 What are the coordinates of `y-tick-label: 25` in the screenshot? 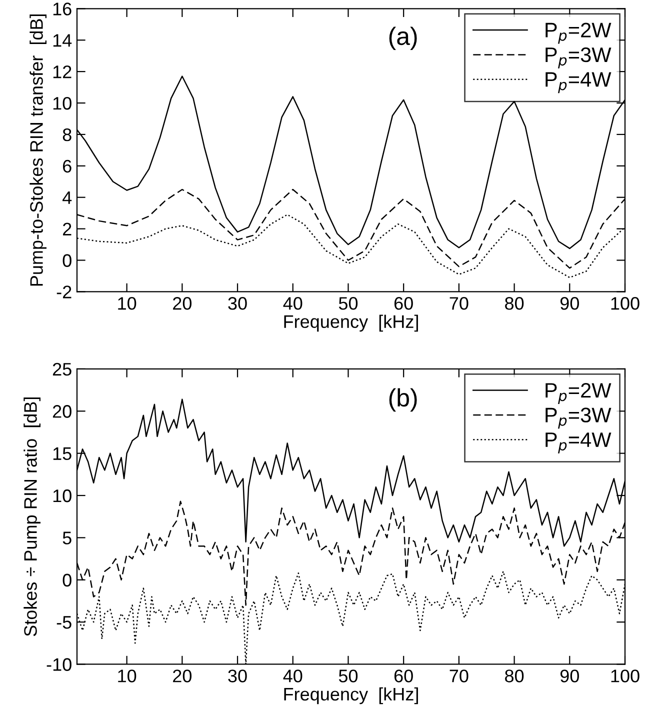 It's located at (62, 369).